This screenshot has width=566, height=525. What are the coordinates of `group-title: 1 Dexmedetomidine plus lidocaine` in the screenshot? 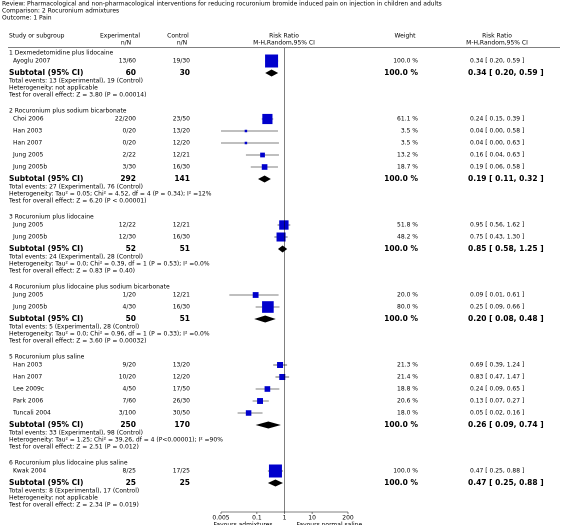 It's located at (61, 53).